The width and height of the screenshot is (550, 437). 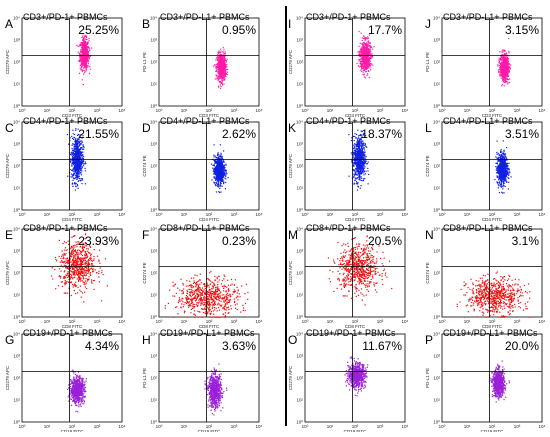 I want to click on y-tick-label: 10¹, so click(x=153, y=84).